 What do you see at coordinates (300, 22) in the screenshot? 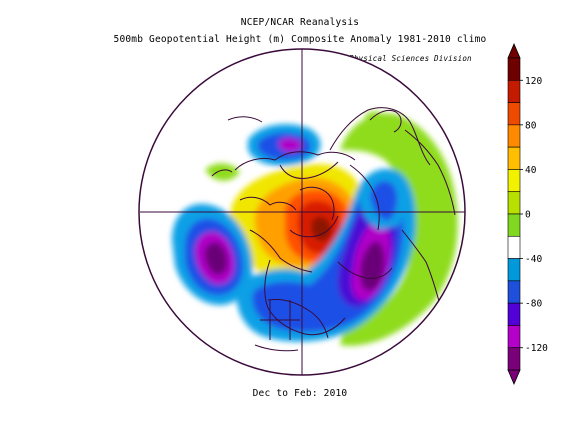
I see `map-title: NCEP/NCAR Reanalysis` at bounding box center [300, 22].